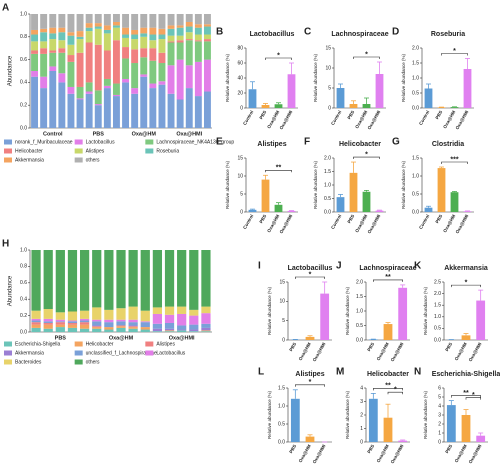 The height and width of the screenshot is (466, 500). What do you see at coordinates (339, 266) in the screenshot?
I see `panel-label: J` at bounding box center [339, 266].